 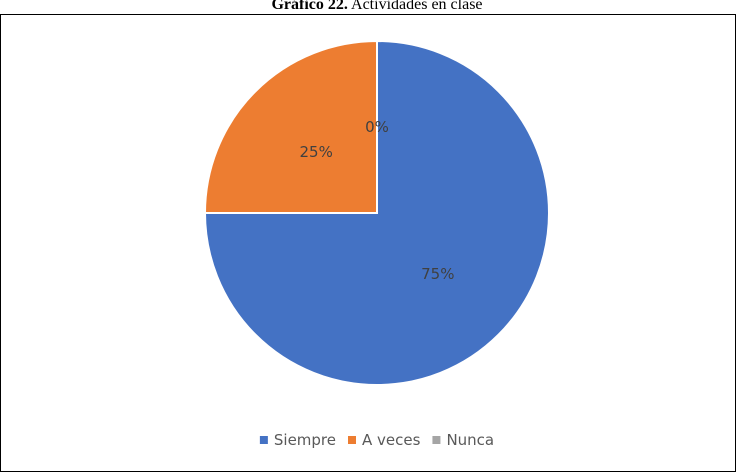 What do you see at coordinates (437, 274) in the screenshot?
I see `data-label: 75%` at bounding box center [437, 274].